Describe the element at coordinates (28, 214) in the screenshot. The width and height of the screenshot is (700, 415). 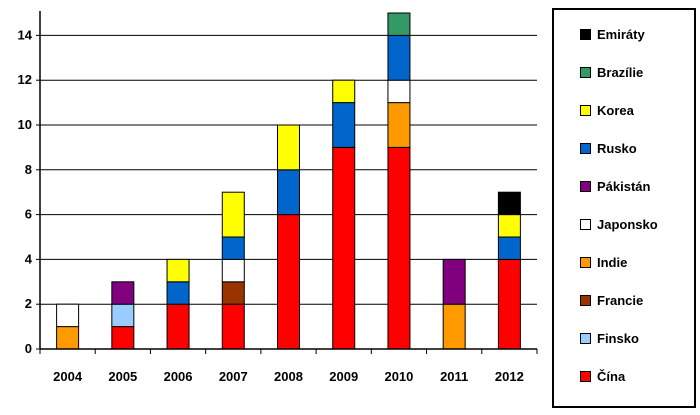
I see `y-tick-label: 6` at that location.